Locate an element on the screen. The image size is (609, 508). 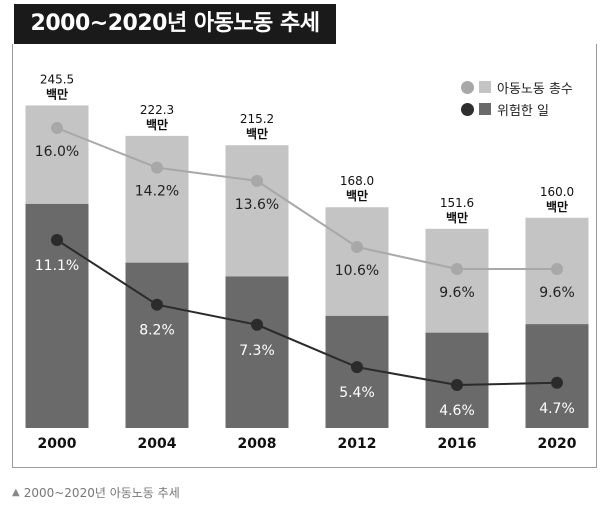
legend-square-hazard is located at coordinates (485, 109).